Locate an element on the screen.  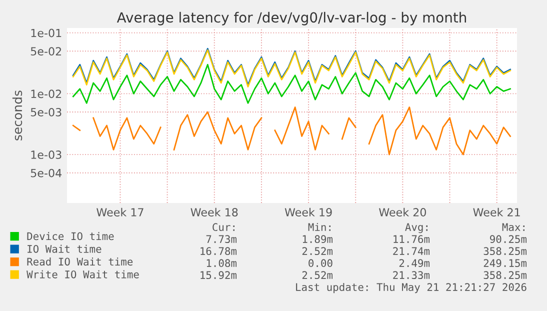
text: 21.33m is located at coordinates (411, 275).